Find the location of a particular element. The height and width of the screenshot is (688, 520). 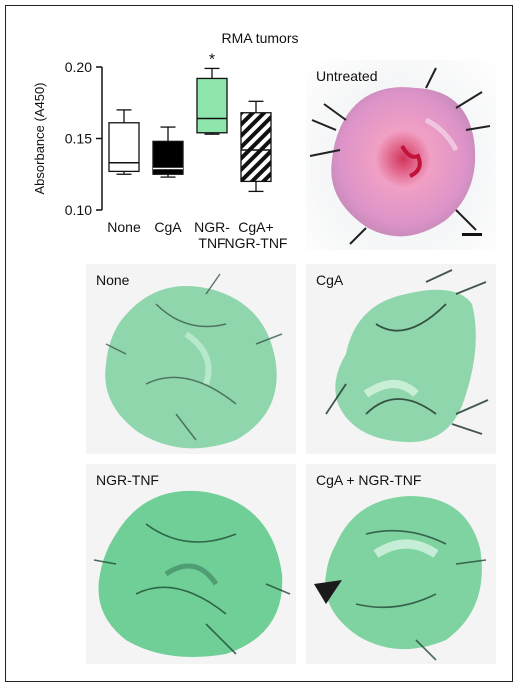

y-tick-label: 0.10 is located at coordinates (78, 210).